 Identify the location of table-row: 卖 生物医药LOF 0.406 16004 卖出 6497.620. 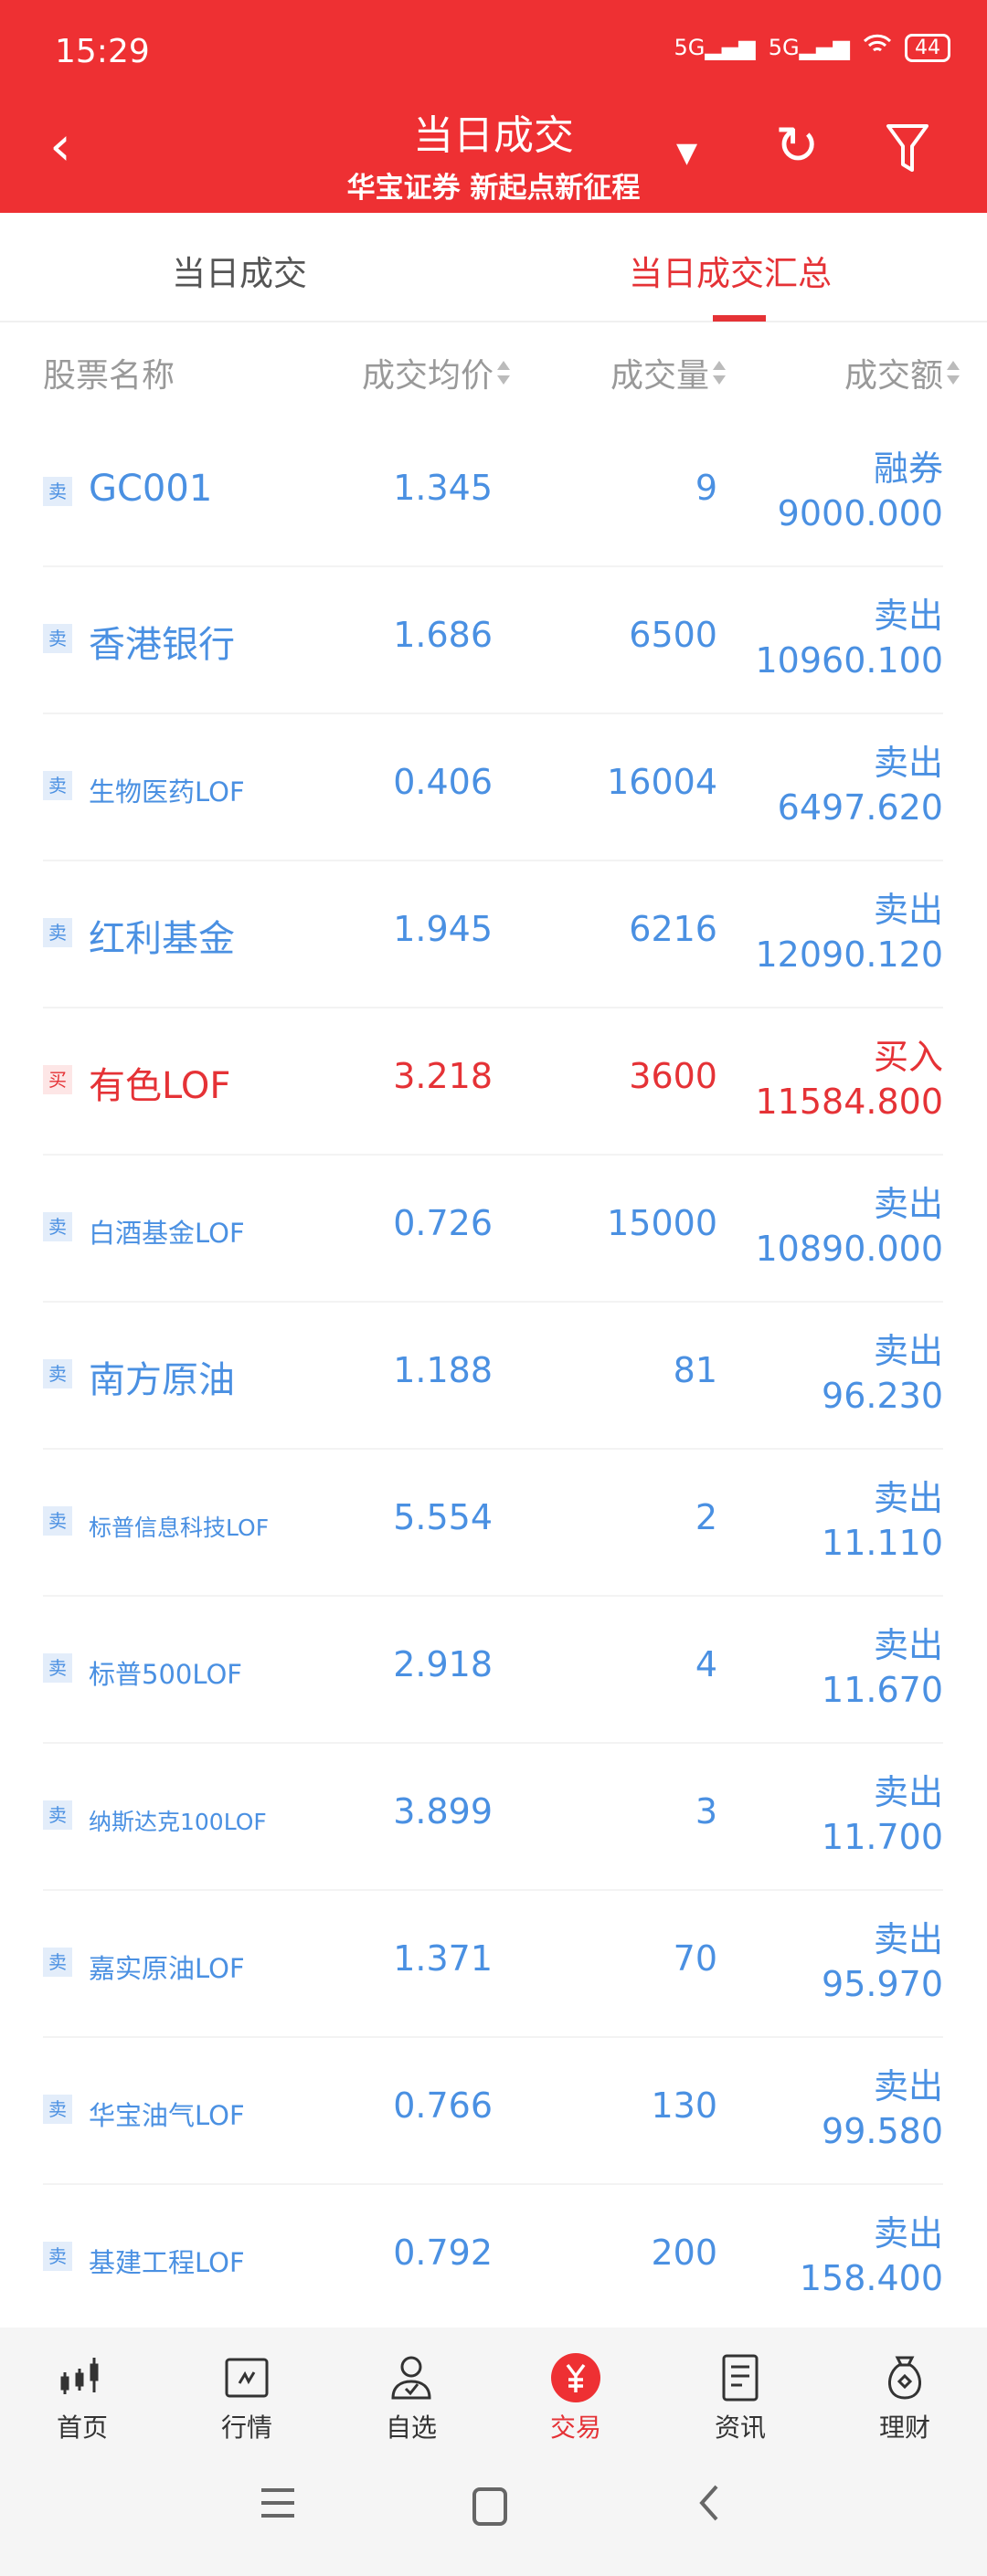
(493, 787).